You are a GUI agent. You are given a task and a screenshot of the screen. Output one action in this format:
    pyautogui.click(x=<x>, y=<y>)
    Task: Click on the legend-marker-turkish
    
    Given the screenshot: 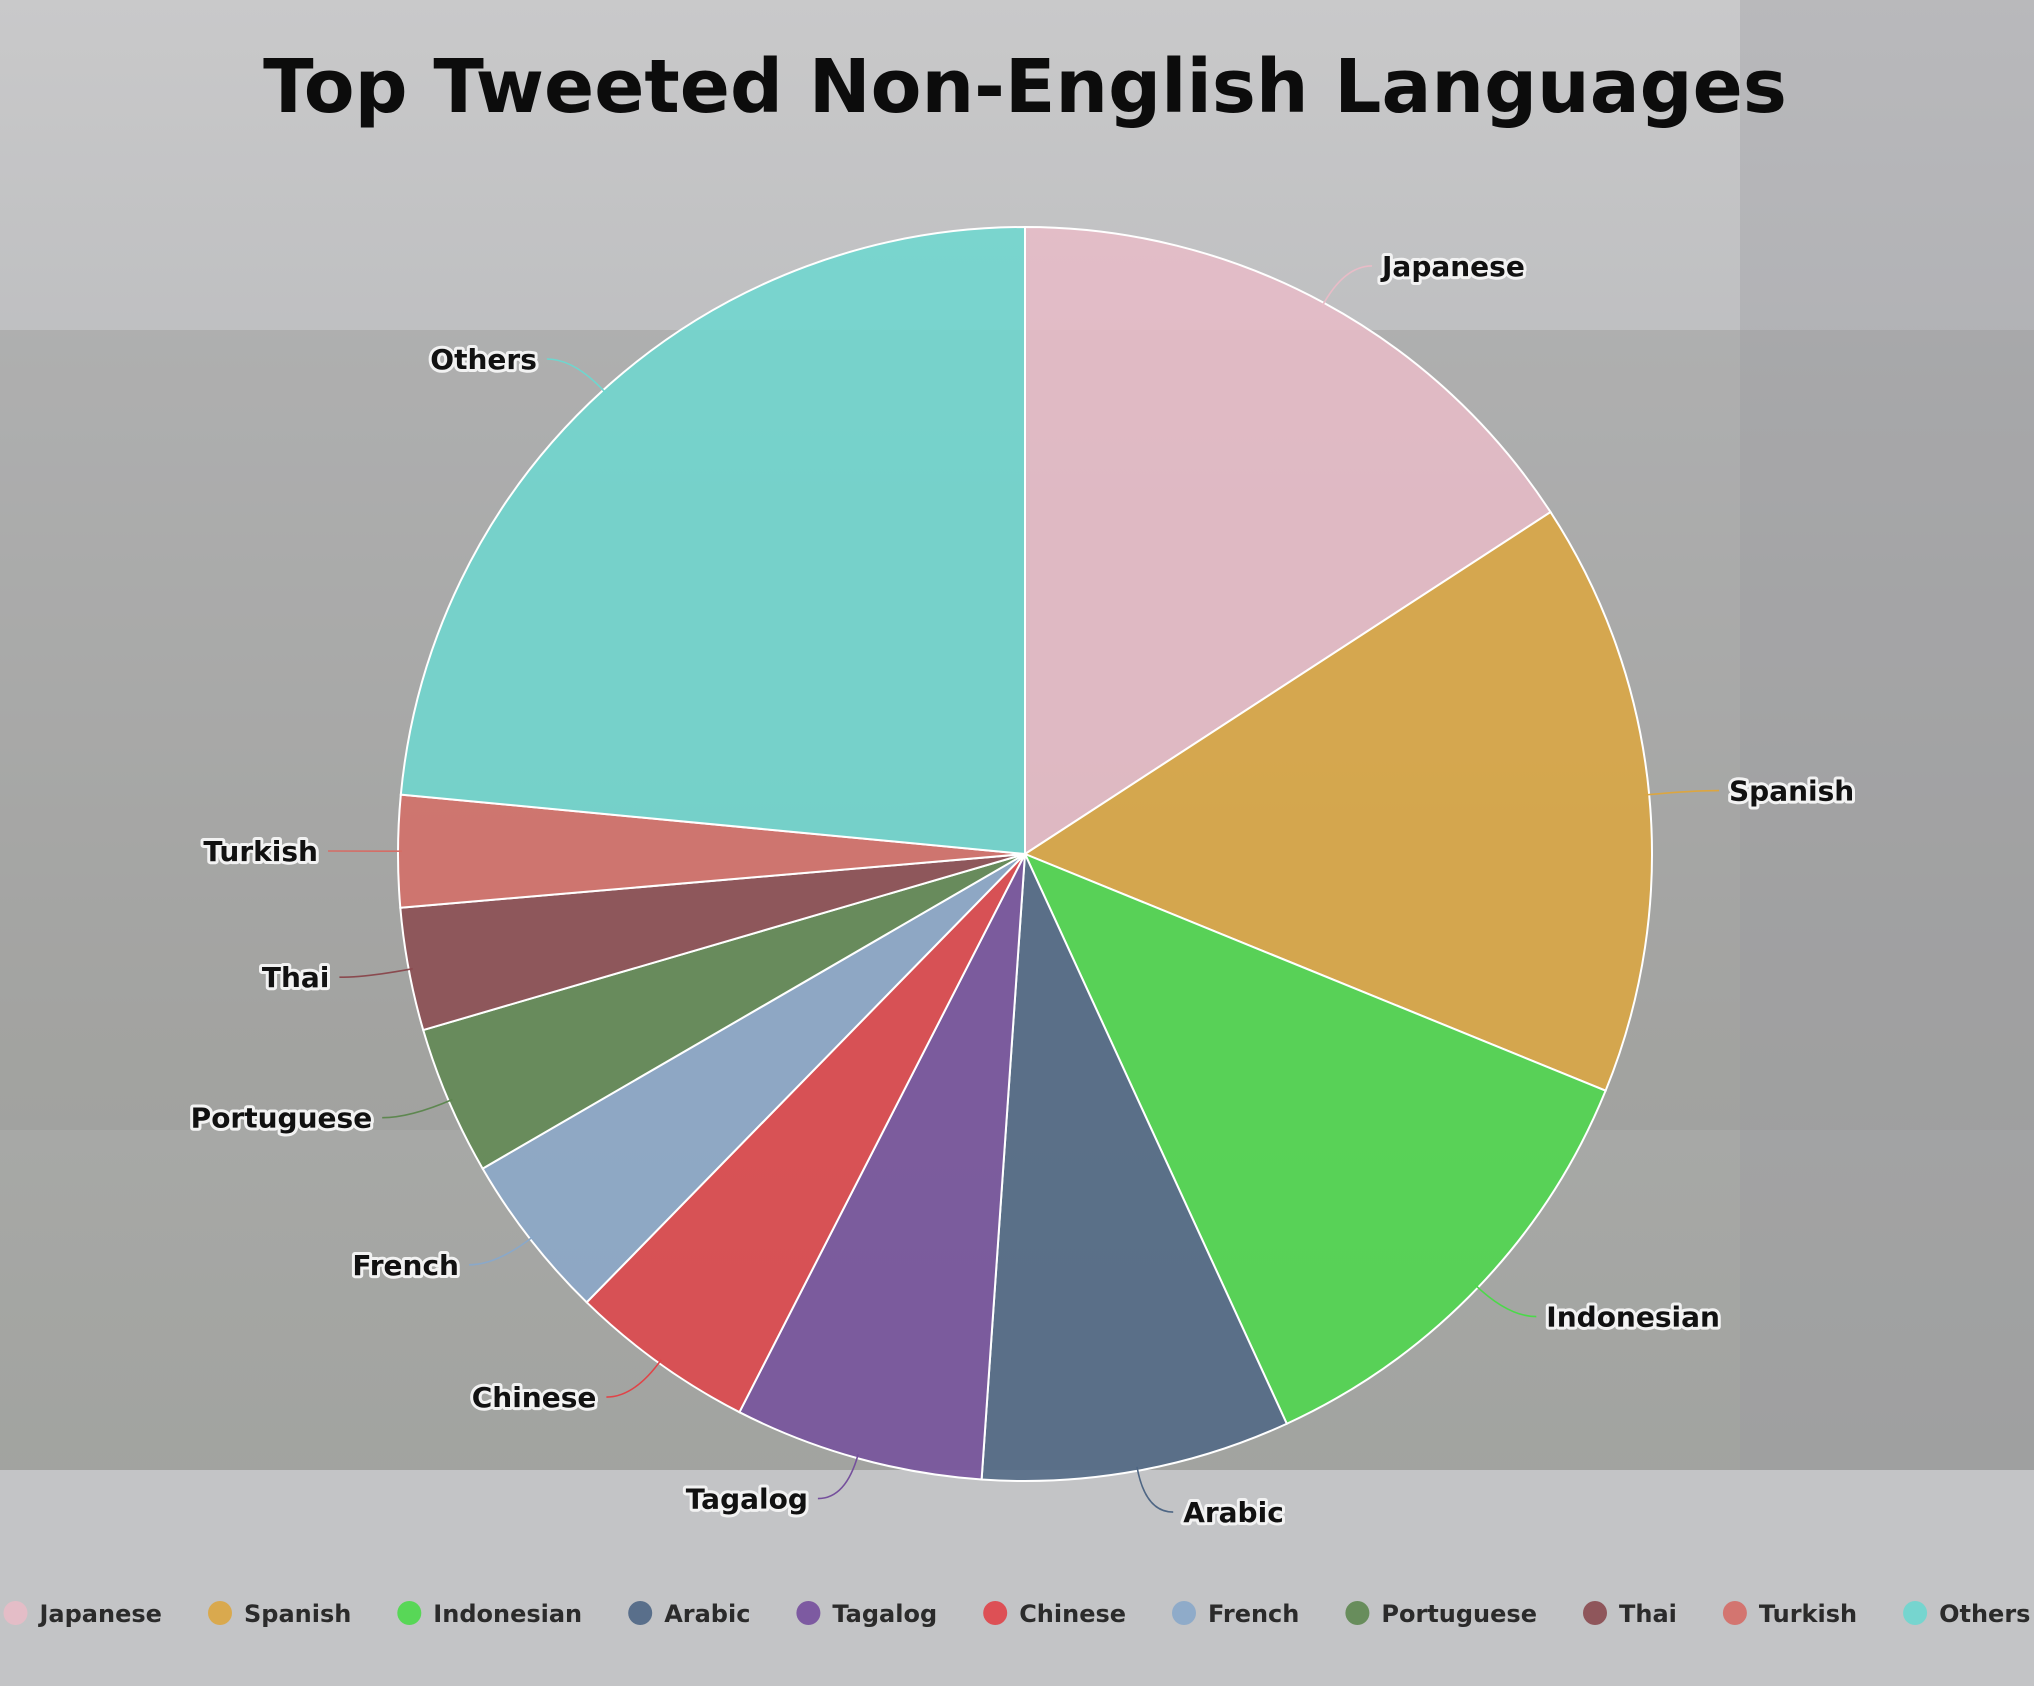 What is the action you would take?
    pyautogui.click(x=1734, y=1613)
    